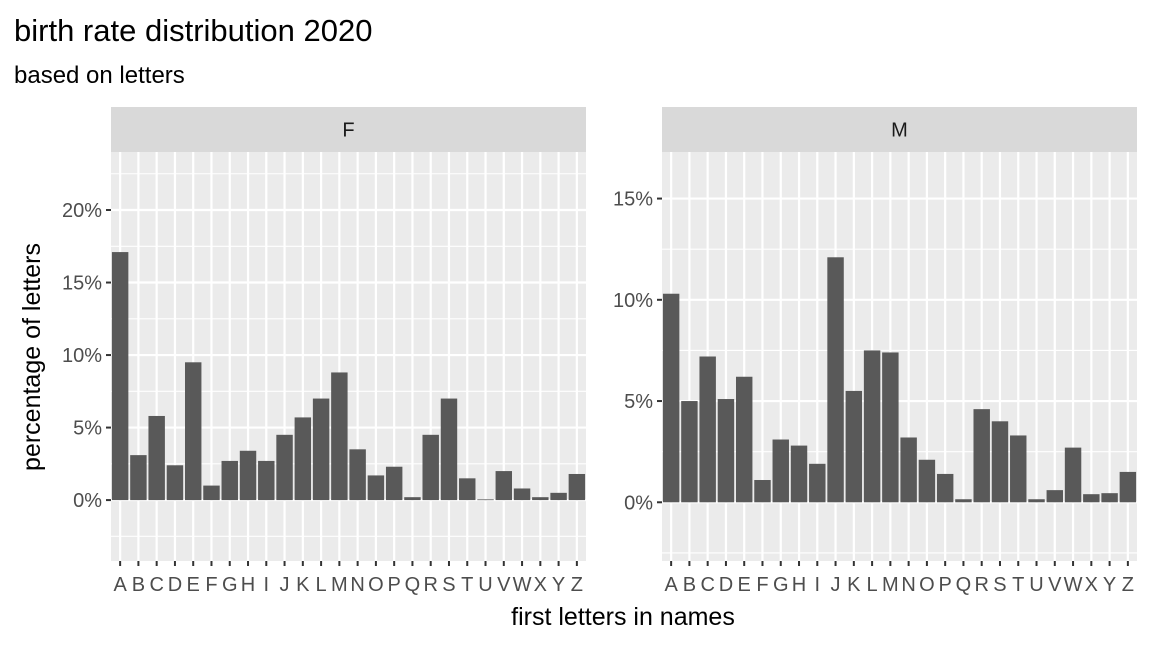 The image size is (1152, 648). What do you see at coordinates (266, 480) in the screenshot?
I see `bar-F-I` at bounding box center [266, 480].